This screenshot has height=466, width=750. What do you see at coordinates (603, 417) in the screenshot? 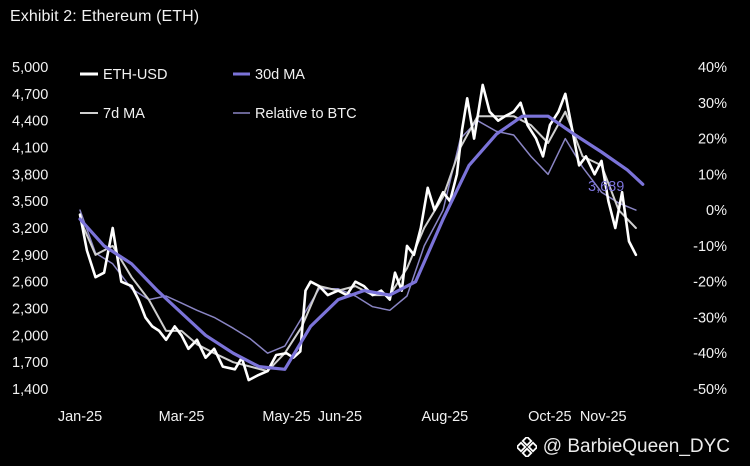
I see `x-tick-label: Nov-25` at bounding box center [603, 417].